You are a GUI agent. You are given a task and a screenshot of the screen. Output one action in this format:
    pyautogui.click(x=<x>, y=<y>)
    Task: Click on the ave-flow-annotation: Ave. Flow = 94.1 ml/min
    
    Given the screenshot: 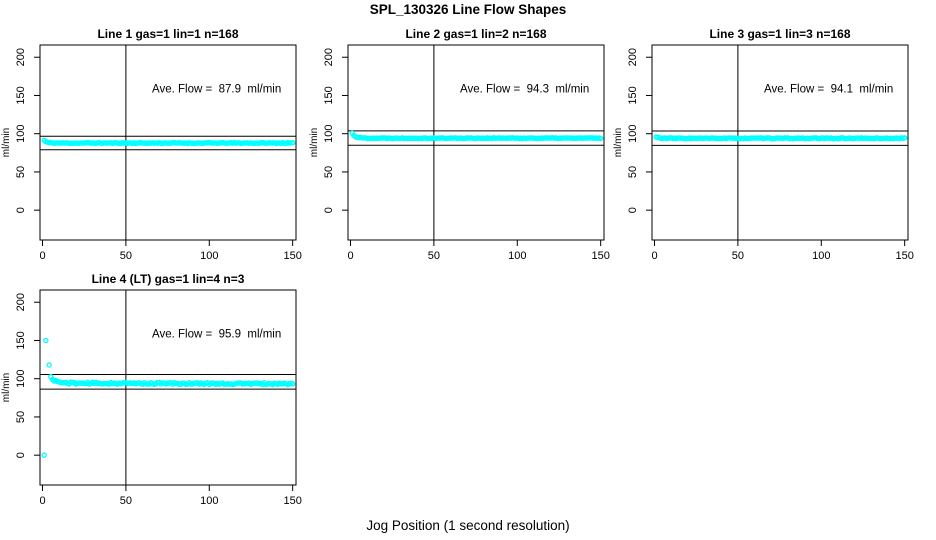 What is the action you would take?
    pyautogui.click(x=828, y=89)
    